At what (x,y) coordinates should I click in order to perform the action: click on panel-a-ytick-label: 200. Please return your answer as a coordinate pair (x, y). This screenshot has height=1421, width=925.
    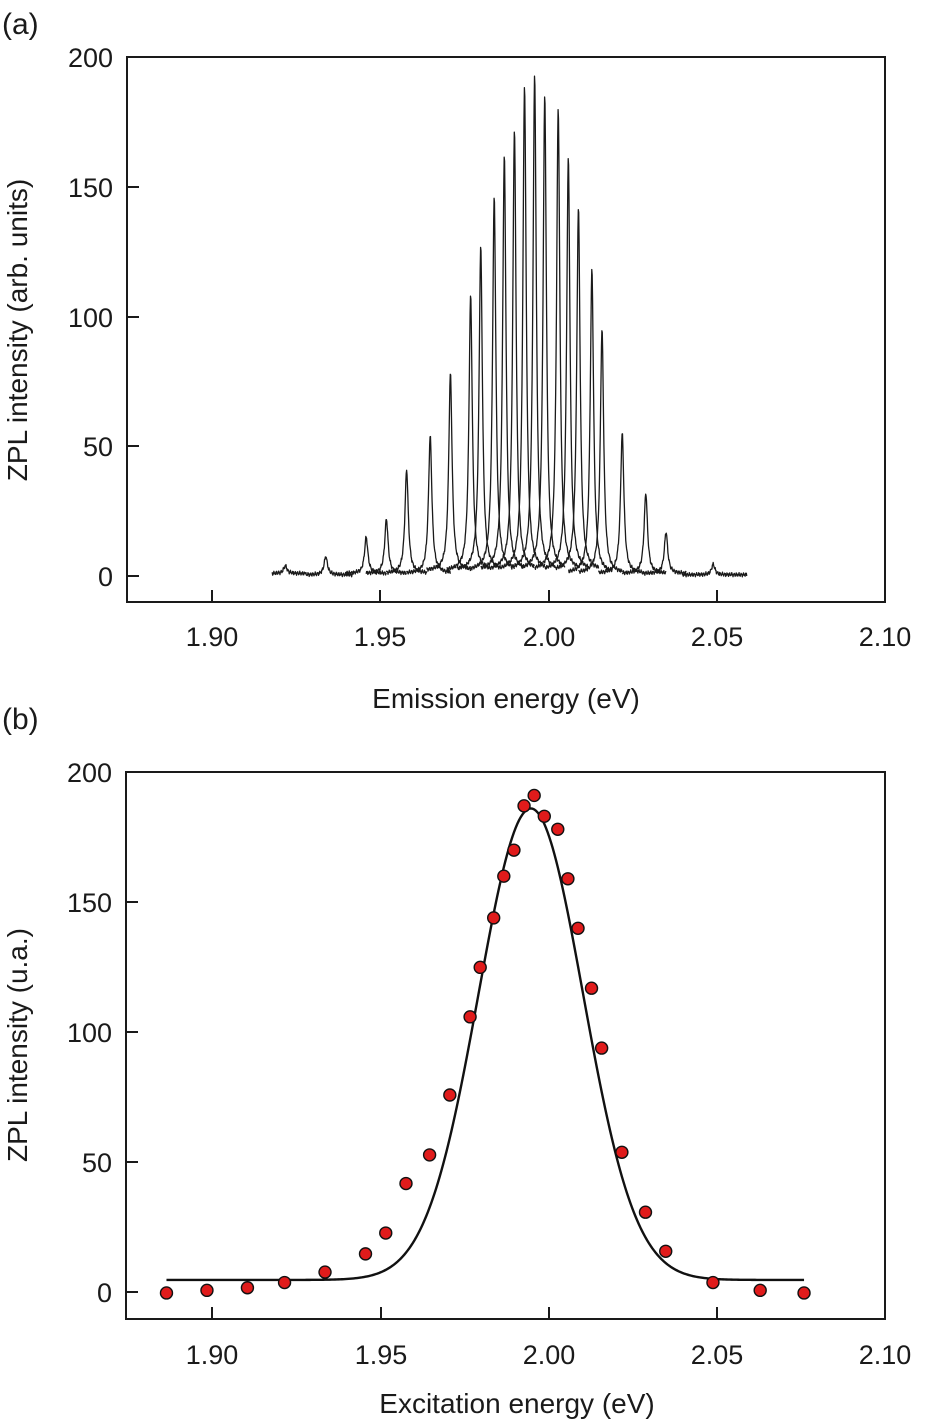
    Looking at the image, I should click on (90, 58).